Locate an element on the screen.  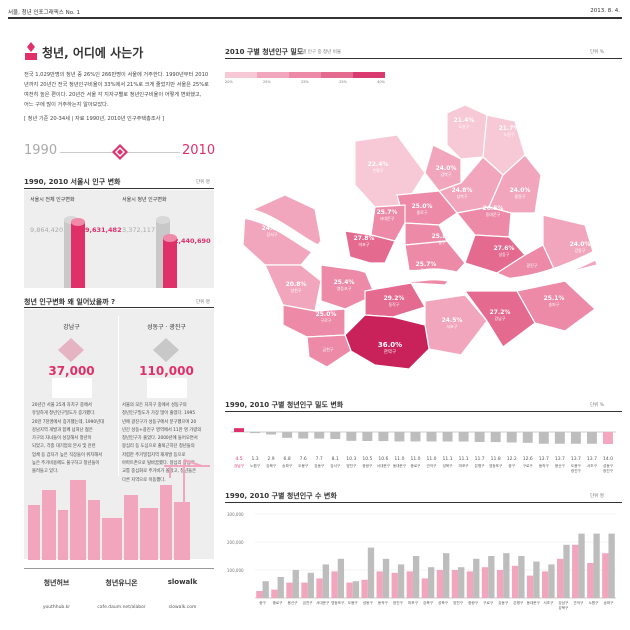
intro-line: 어느 구에 많이 거주하는지 알아보았다. is located at coordinates (66, 105).